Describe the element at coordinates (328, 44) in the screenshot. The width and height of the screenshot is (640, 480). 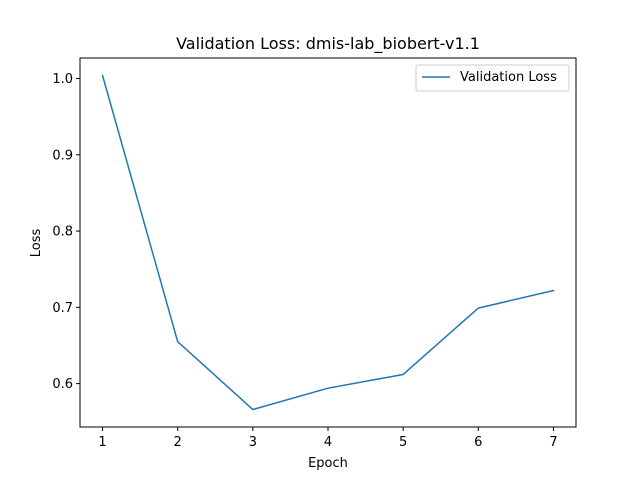
I see `chart-title: Validation Loss: dmis-lab_biobert-v1.1` at that location.